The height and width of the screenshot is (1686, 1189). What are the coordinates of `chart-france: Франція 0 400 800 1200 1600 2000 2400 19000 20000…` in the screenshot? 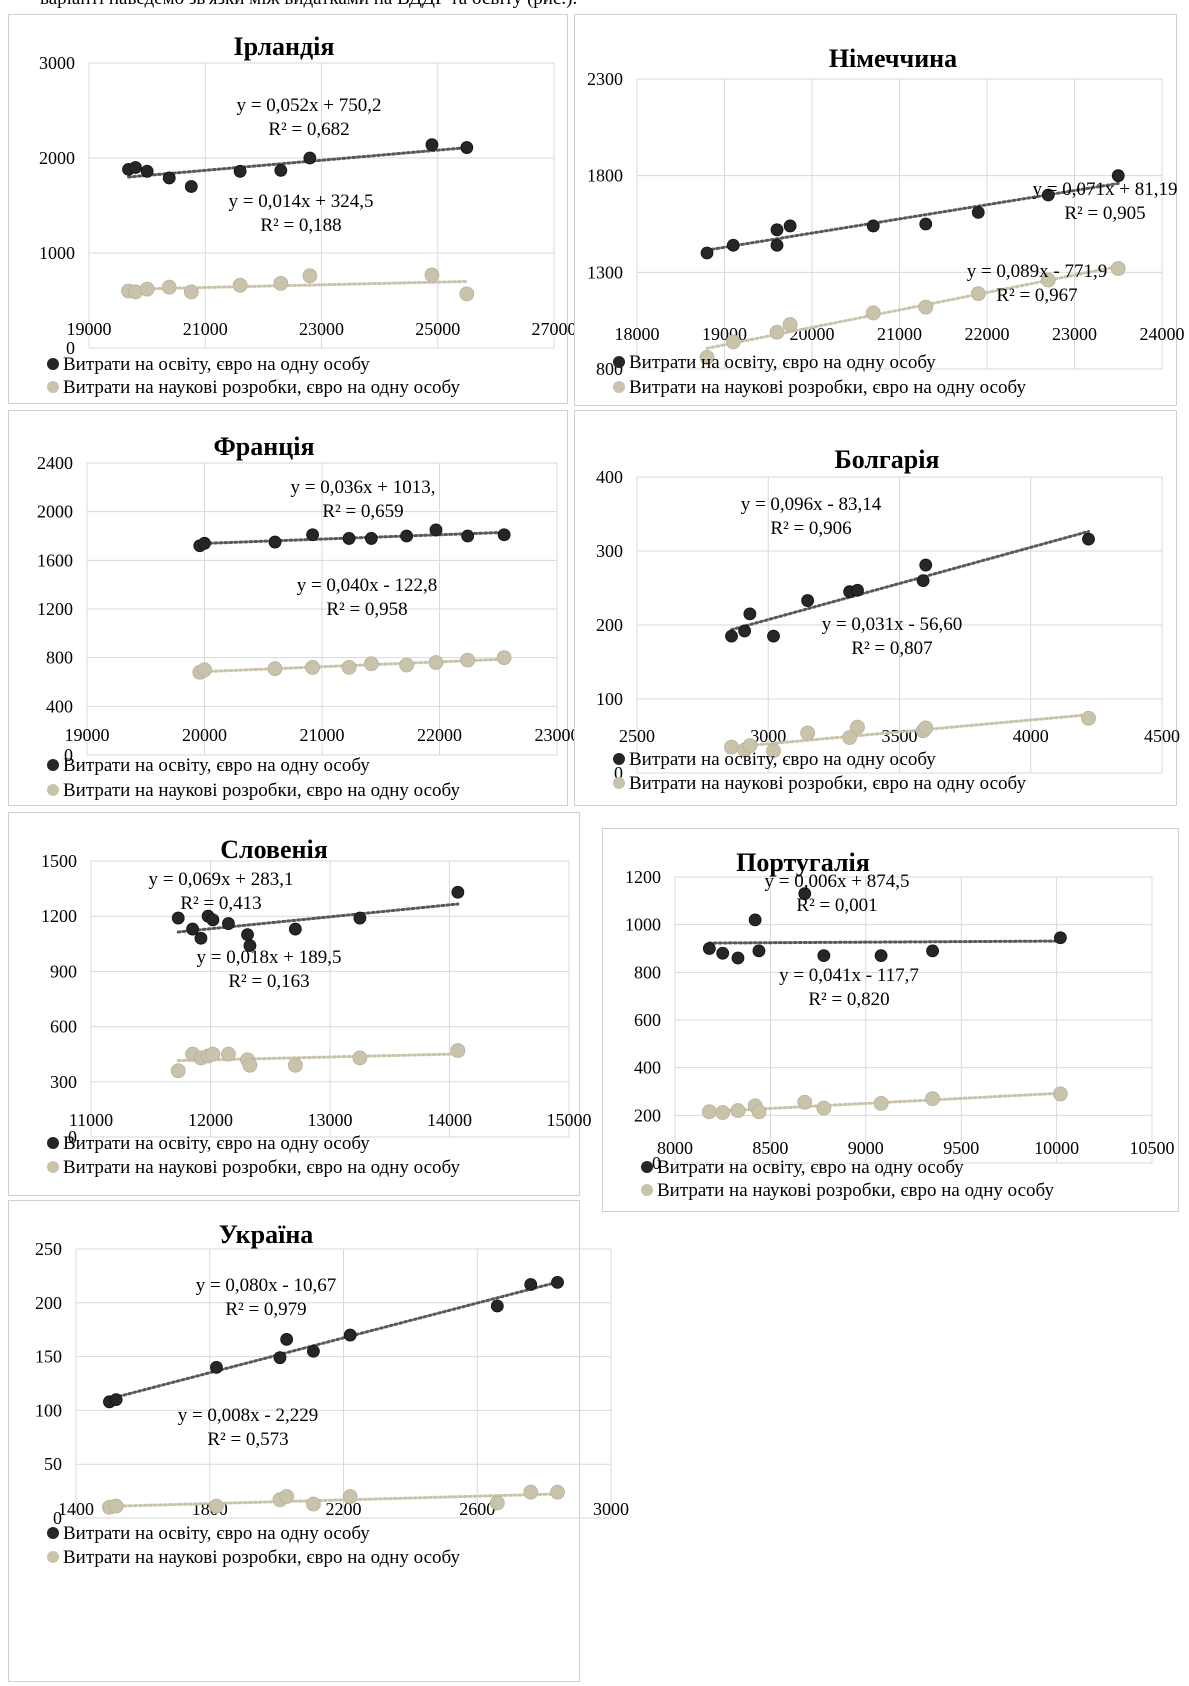 It's located at (308, 616).